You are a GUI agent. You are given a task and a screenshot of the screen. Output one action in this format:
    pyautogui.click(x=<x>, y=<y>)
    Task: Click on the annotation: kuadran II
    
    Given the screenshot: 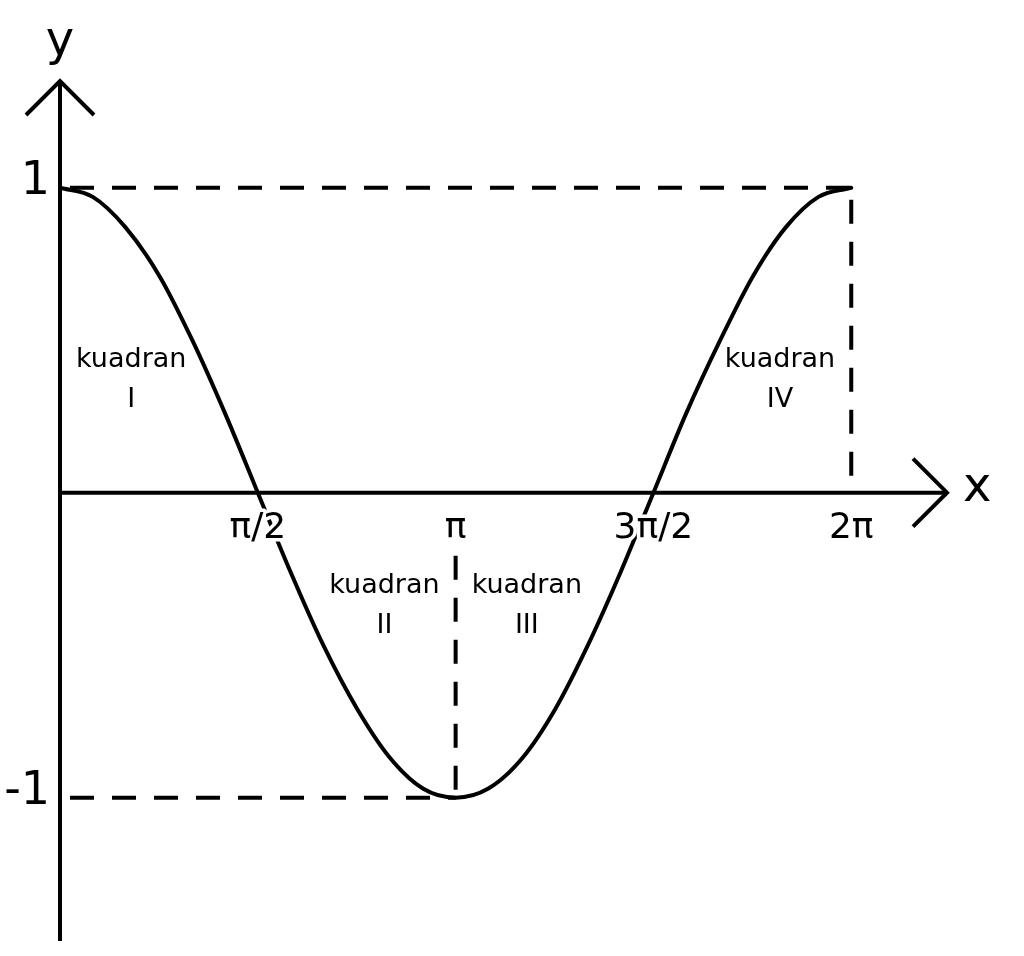 What is the action you would take?
    pyautogui.click(x=384, y=603)
    